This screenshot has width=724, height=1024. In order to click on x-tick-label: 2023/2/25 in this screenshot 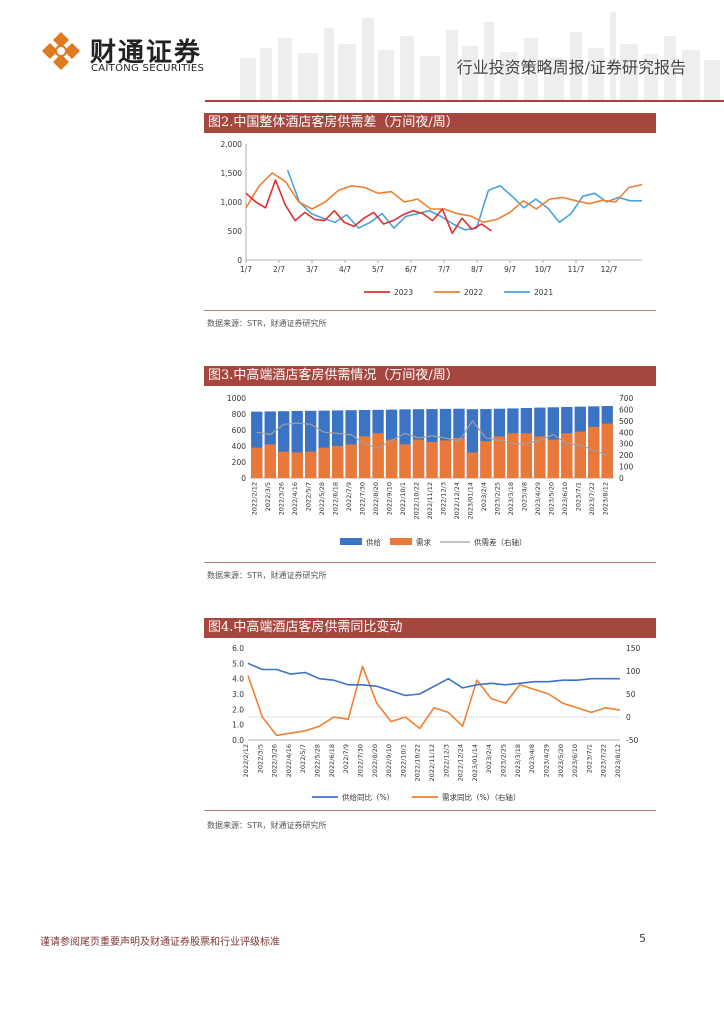, I will do `click(497, 498)`.